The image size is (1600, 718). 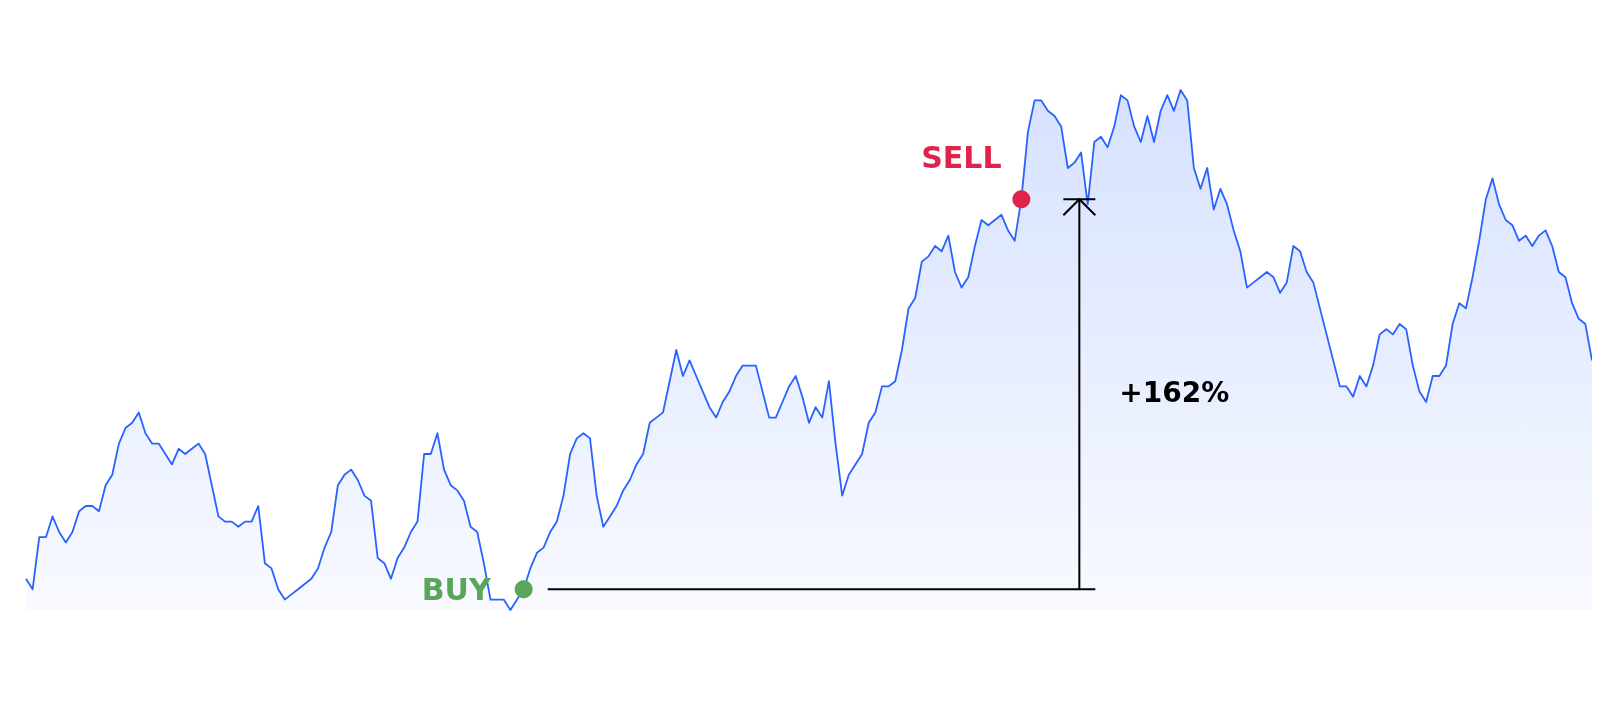 I want to click on annotation: SELL, so click(x=961, y=157).